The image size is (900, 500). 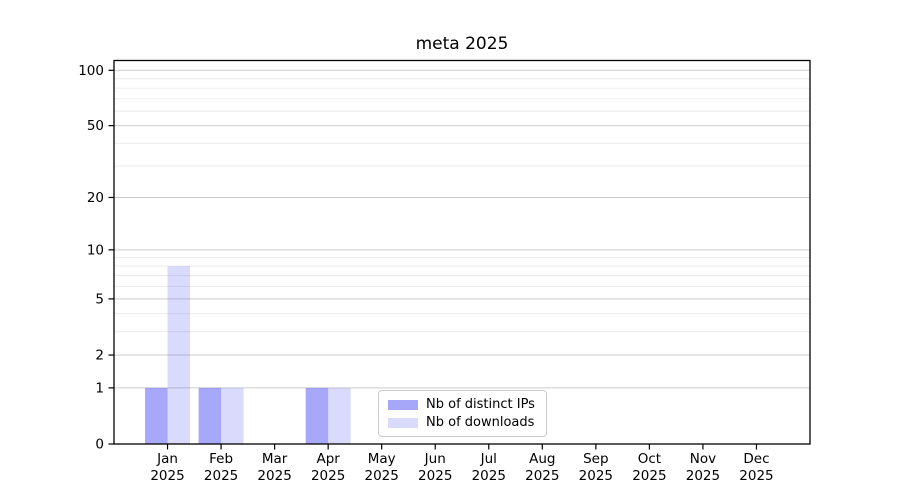 I want to click on legend-label-distinct-ips: Nb of distinct IPs, so click(x=480, y=404).